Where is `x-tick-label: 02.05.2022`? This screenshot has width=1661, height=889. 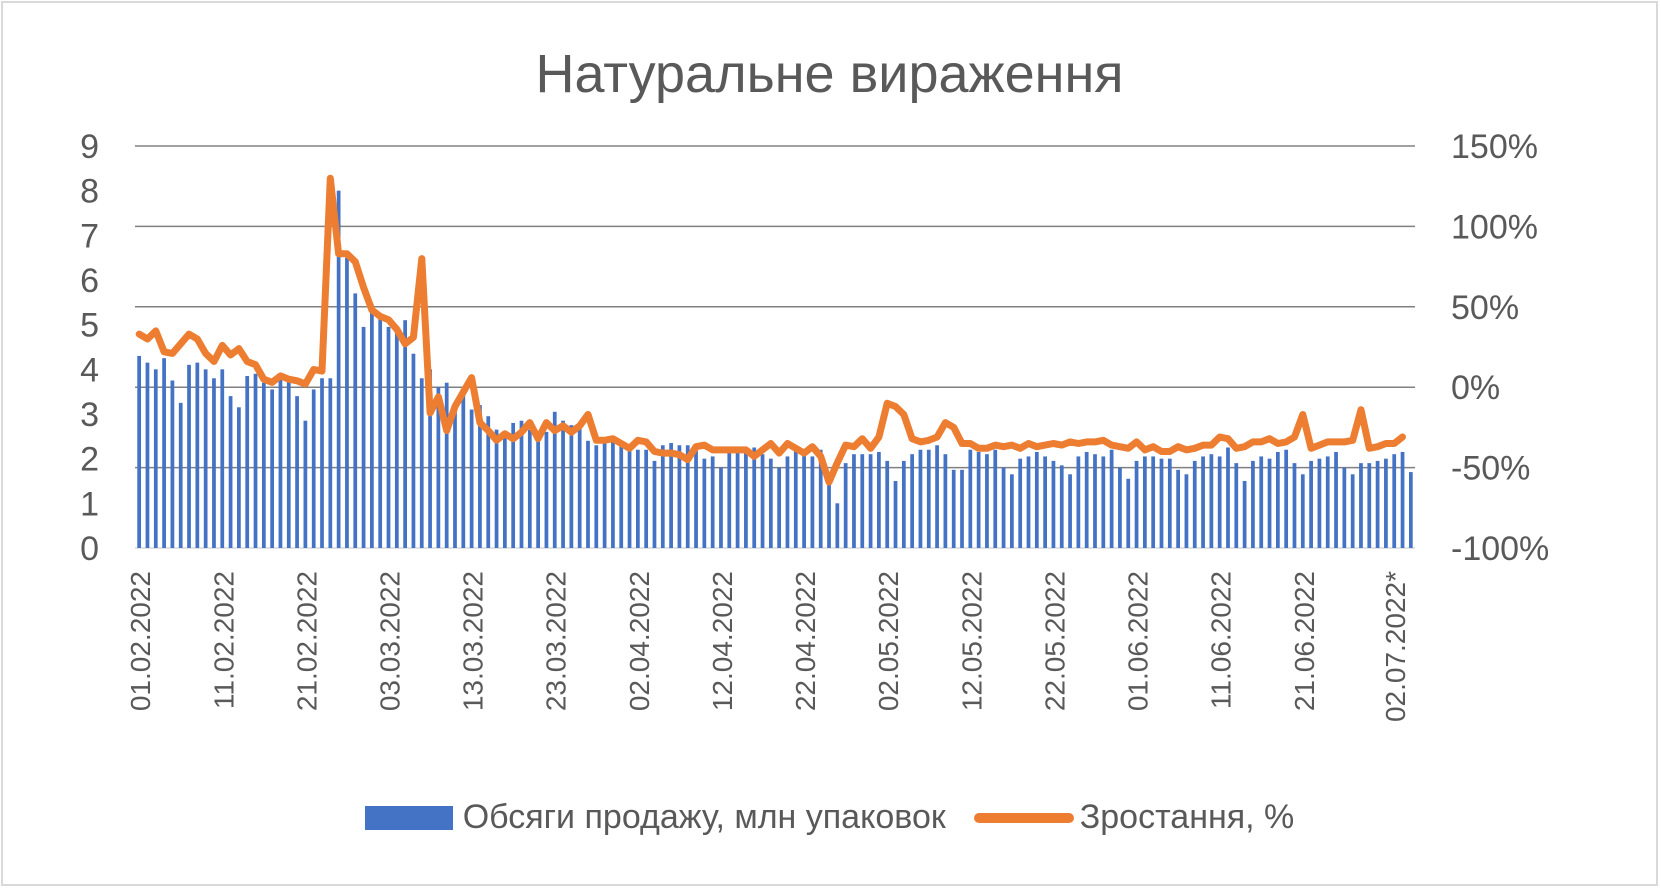 x-tick-label: 02.05.2022 is located at coordinates (888, 641).